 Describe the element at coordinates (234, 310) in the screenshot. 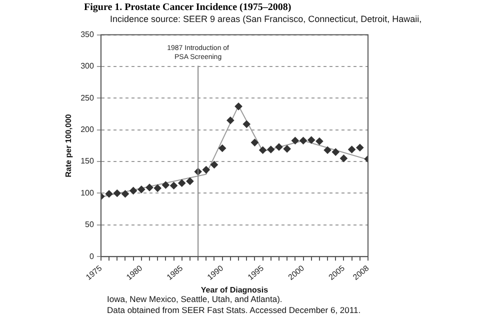

I see `text: Data obtained from SEER Fast Stats. Accessed December 6, 2011.` at that location.